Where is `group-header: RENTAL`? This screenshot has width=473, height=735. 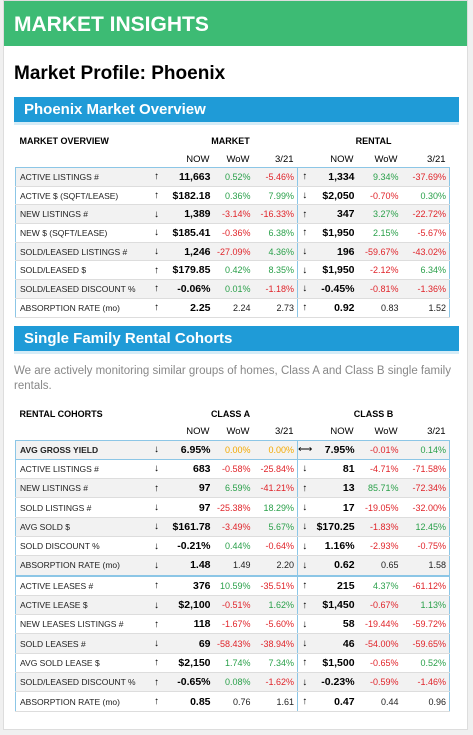
group-header: RENTAL is located at coordinates (373, 141).